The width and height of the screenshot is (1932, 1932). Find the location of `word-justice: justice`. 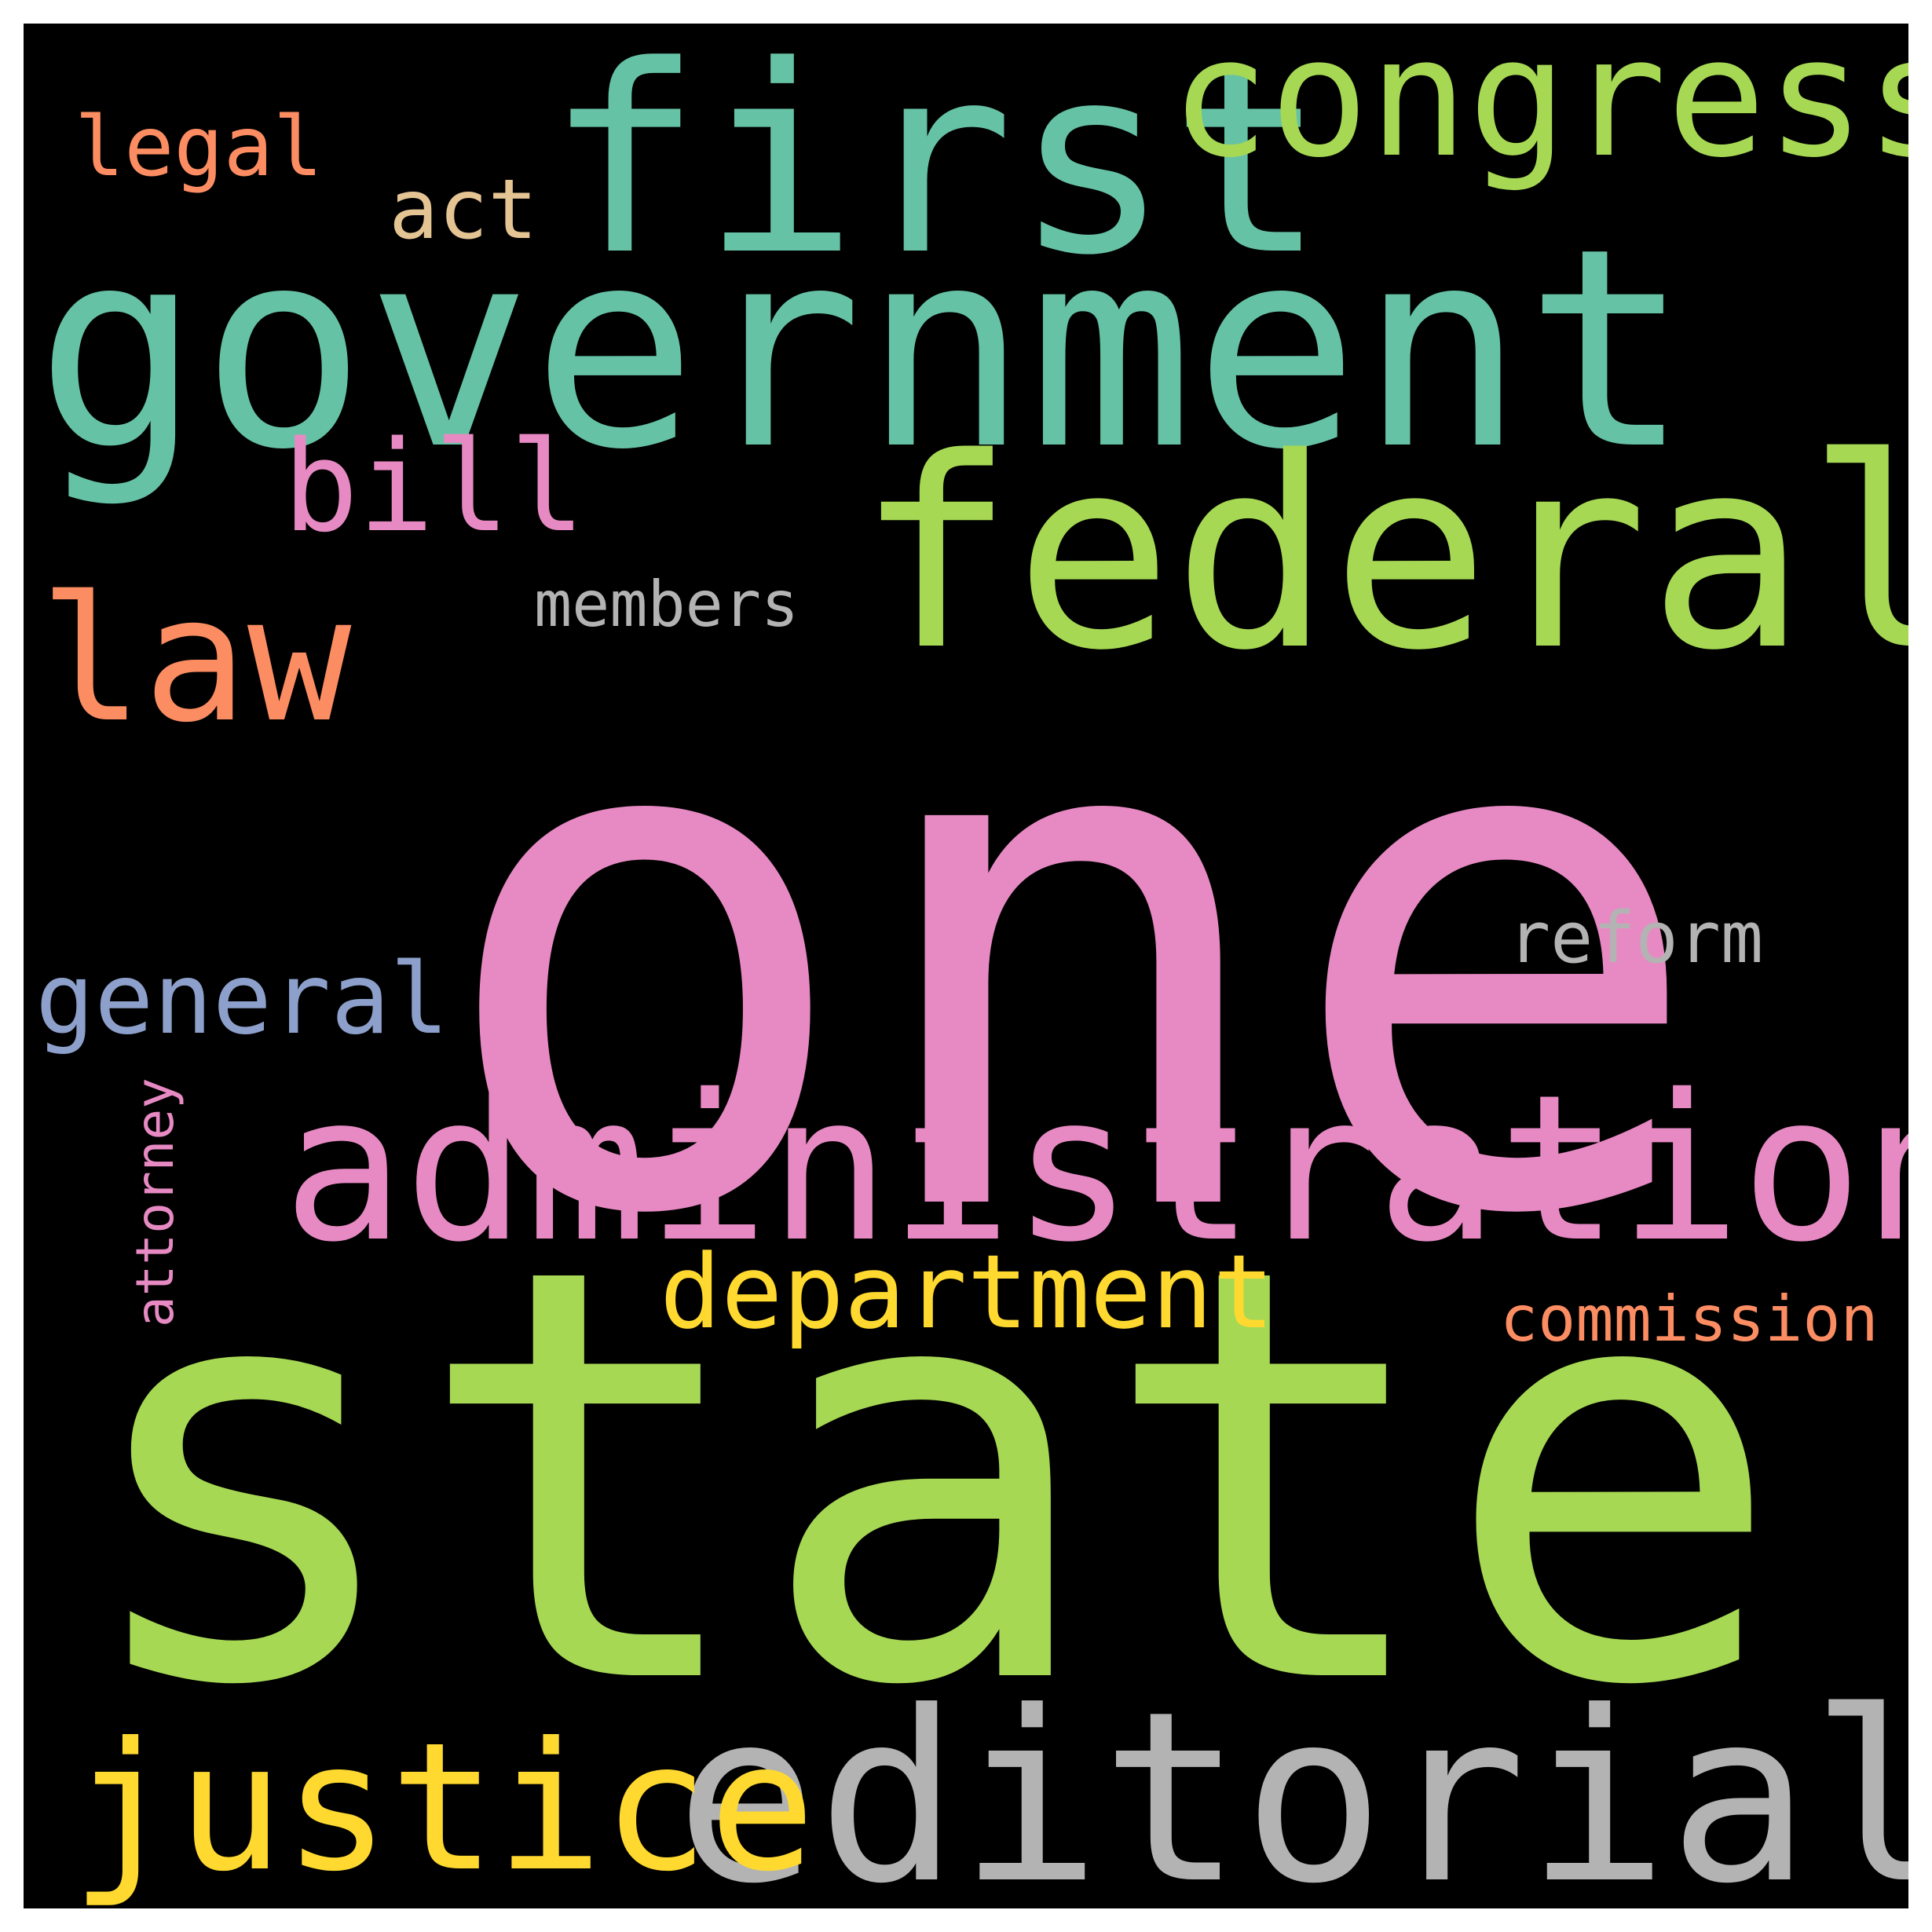

word-justice: justice is located at coordinates (443, 1807).